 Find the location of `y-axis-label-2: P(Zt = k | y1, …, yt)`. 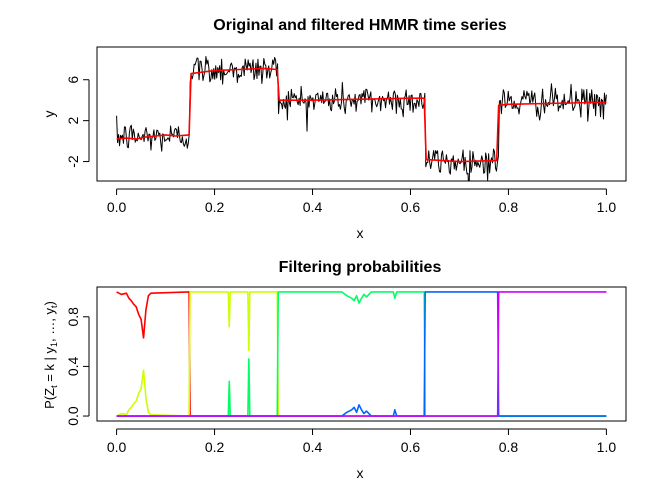

y-axis-label-2: P(Zt = k | y1, …, yt) is located at coordinates (50, 355).